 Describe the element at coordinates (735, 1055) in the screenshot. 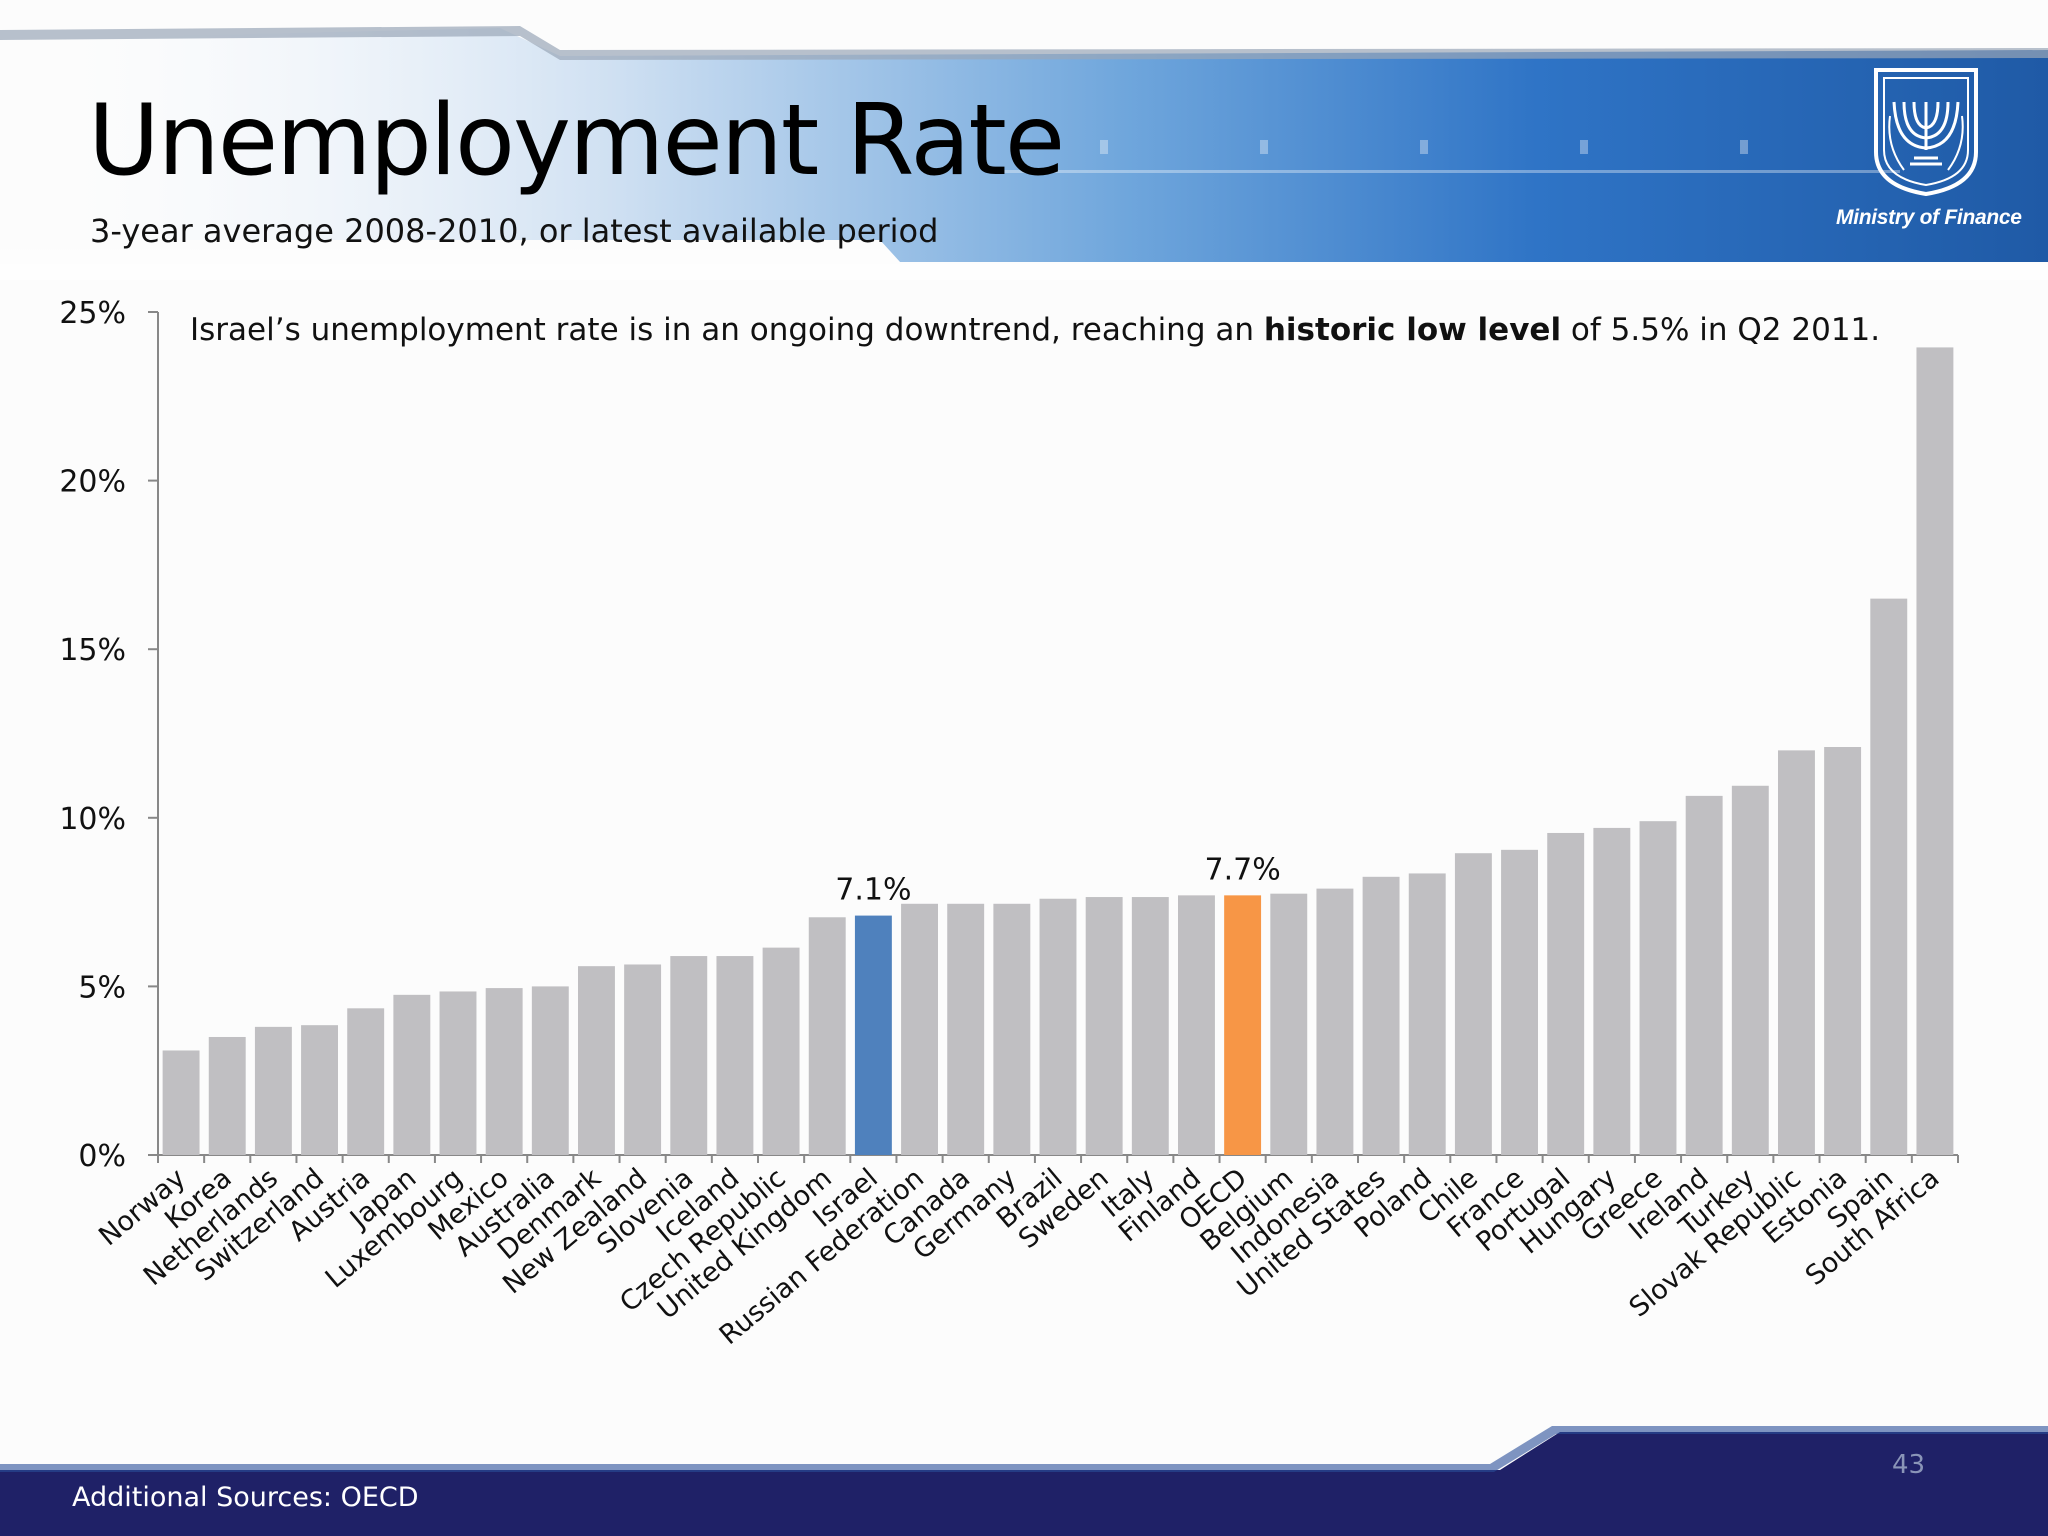

I see `bar-iceland` at that location.